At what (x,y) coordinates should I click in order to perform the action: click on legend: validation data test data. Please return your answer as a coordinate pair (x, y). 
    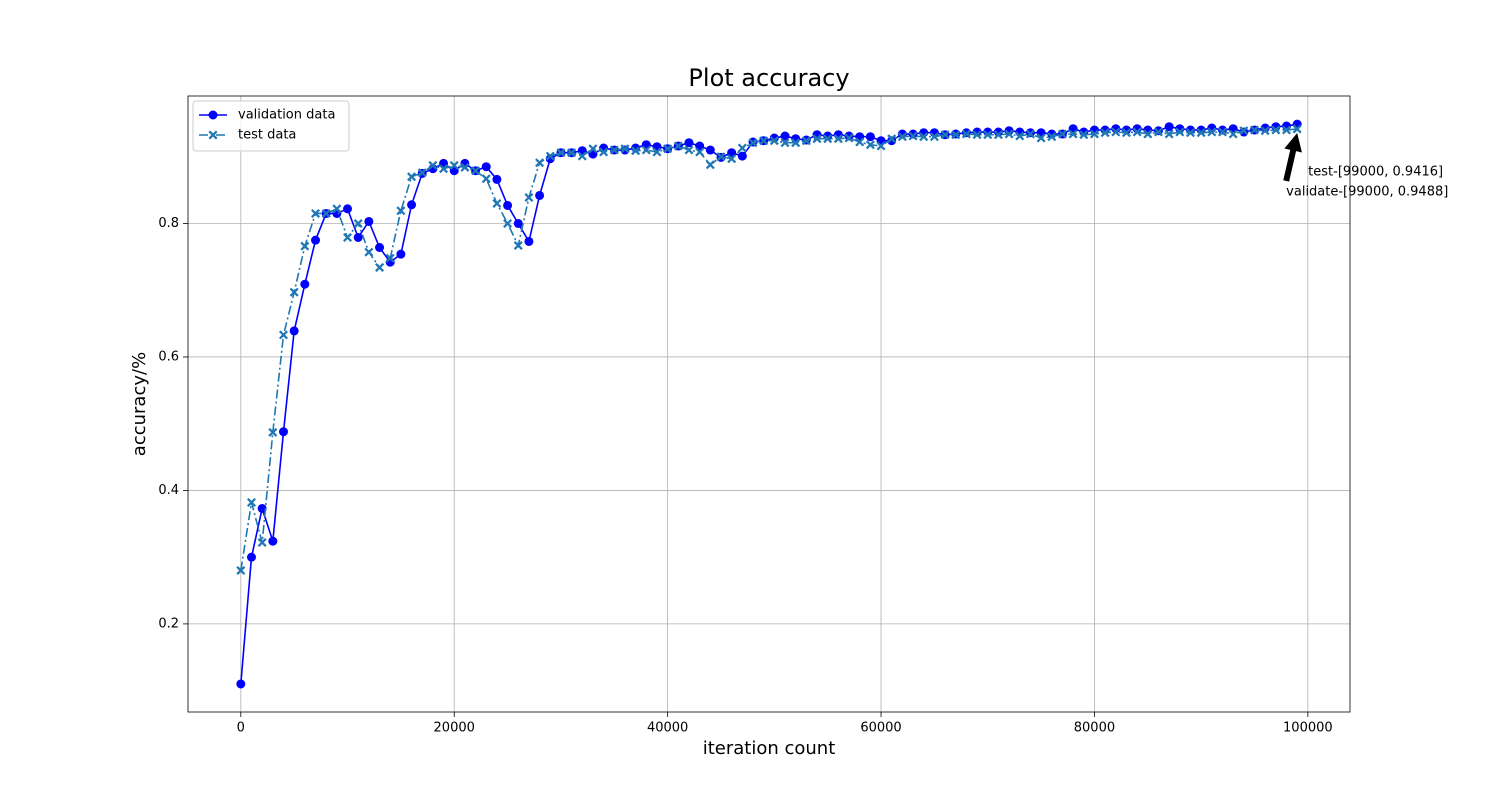
    Looking at the image, I should click on (271, 126).